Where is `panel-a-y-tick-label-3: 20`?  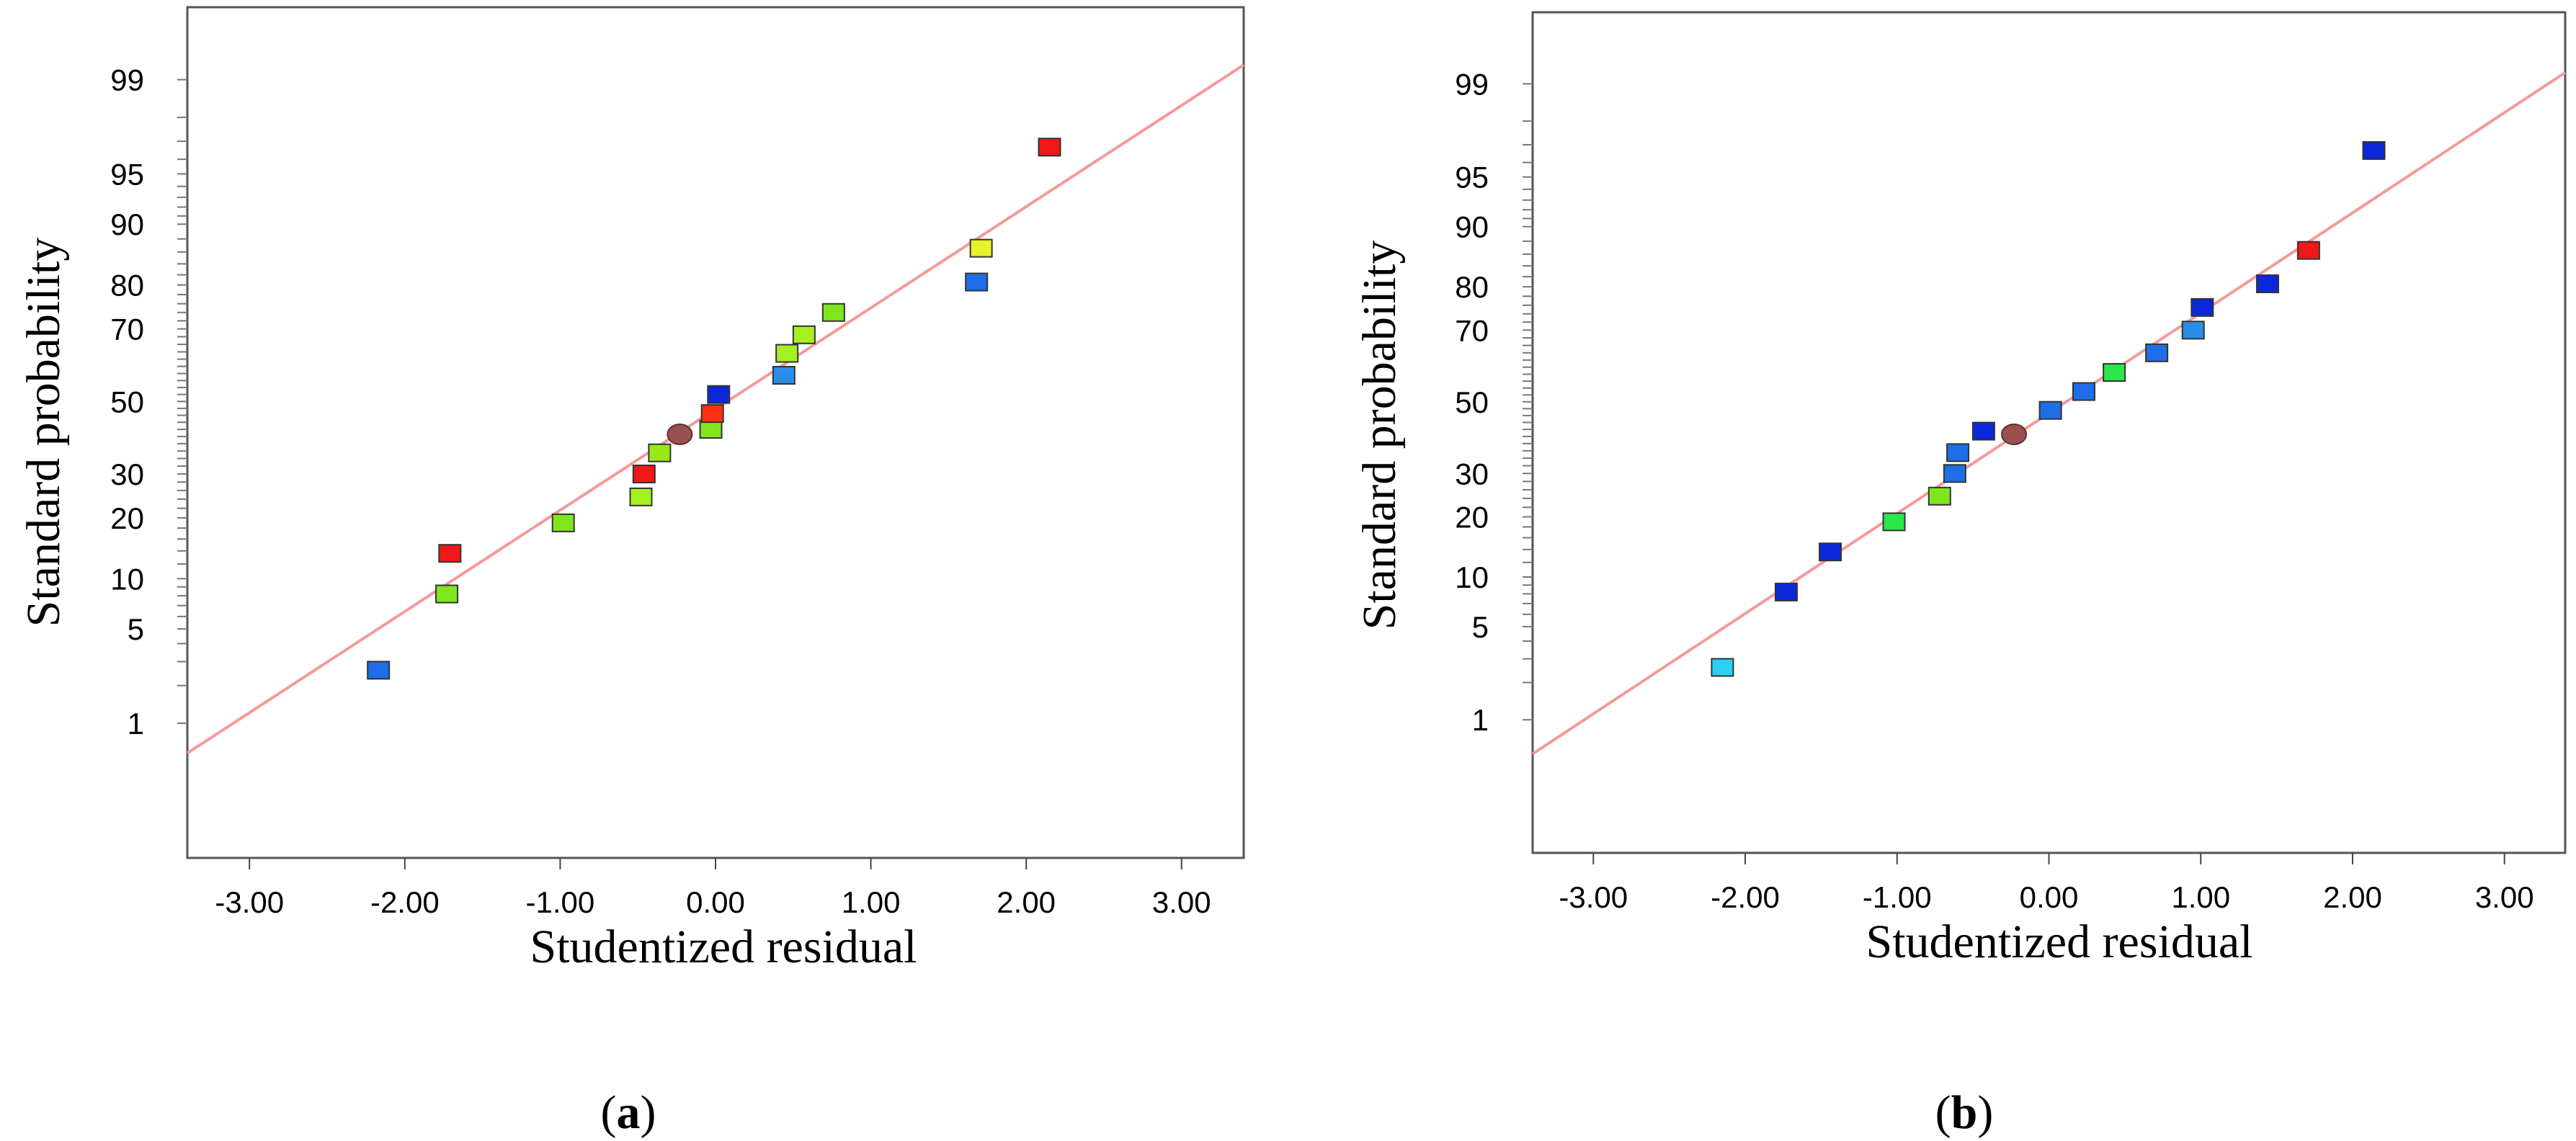 panel-a-y-tick-label-3: 20 is located at coordinates (127, 518).